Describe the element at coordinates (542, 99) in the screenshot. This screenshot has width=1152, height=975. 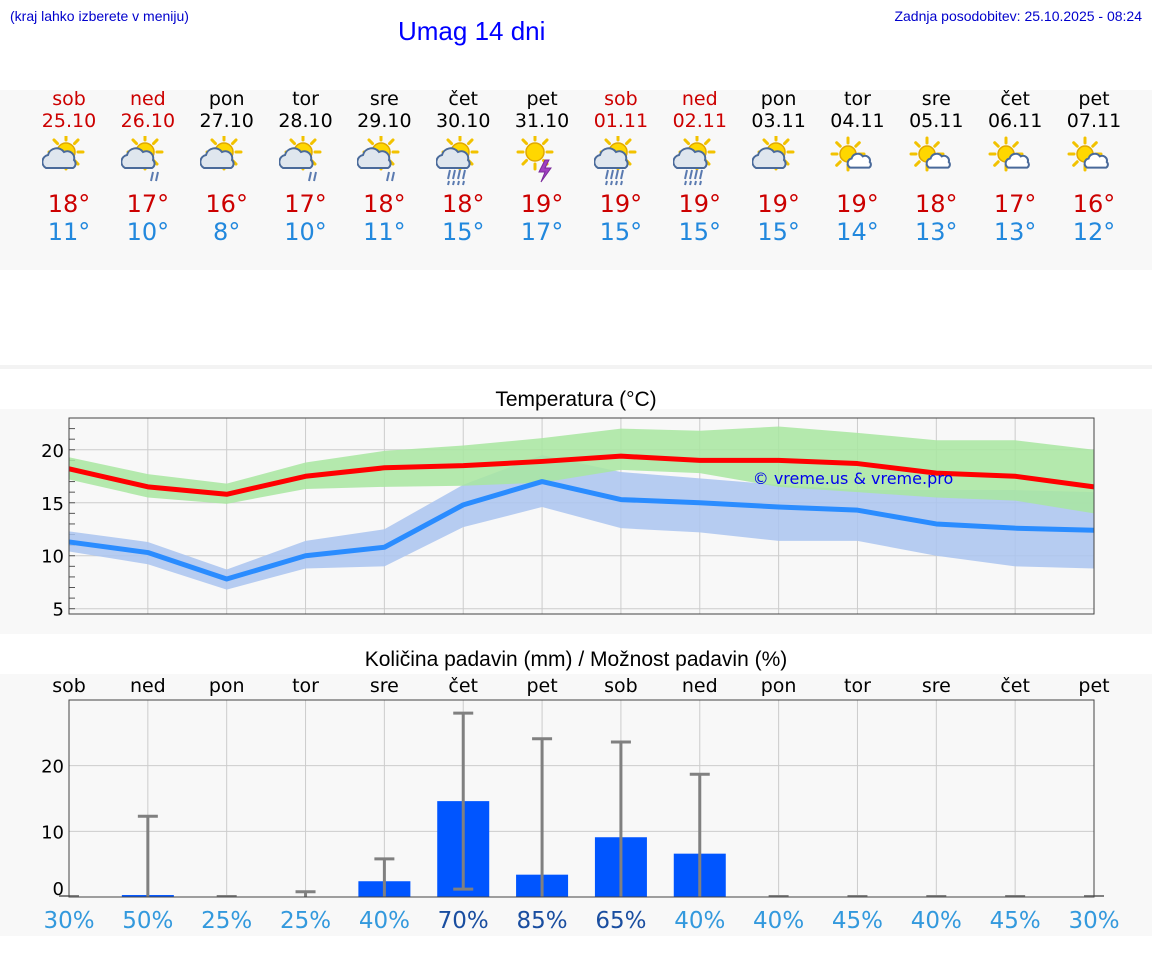
I see `day-name: pet` at that location.